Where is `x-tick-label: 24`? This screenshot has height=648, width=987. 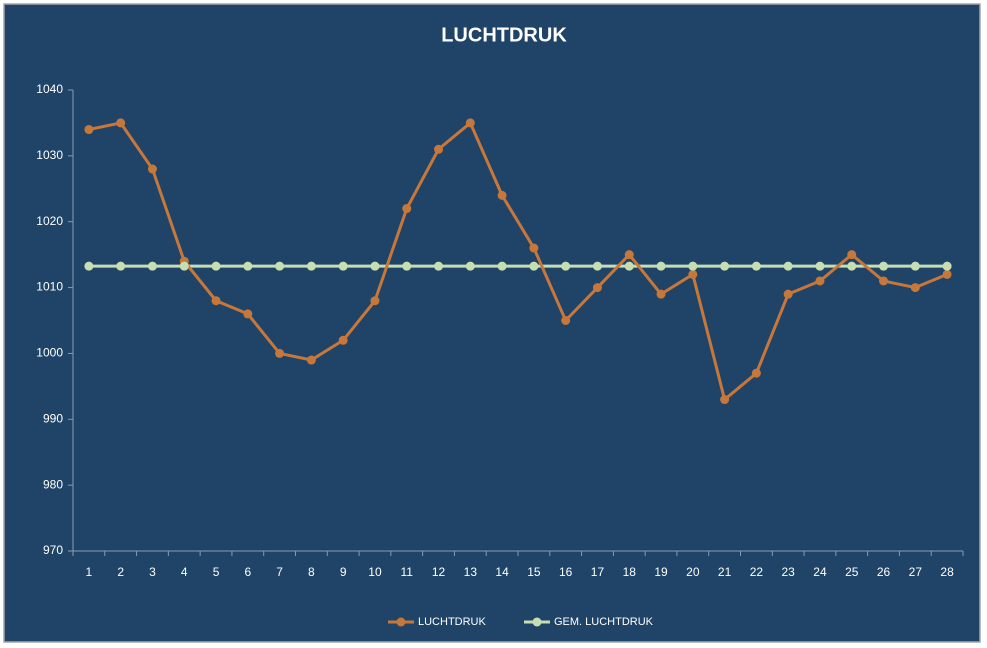 x-tick-label: 24 is located at coordinates (820, 572).